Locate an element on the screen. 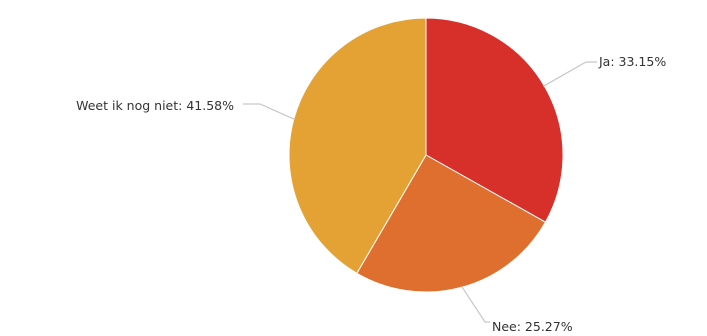  data-label-nee: Nee: 25.27% is located at coordinates (532, 326).